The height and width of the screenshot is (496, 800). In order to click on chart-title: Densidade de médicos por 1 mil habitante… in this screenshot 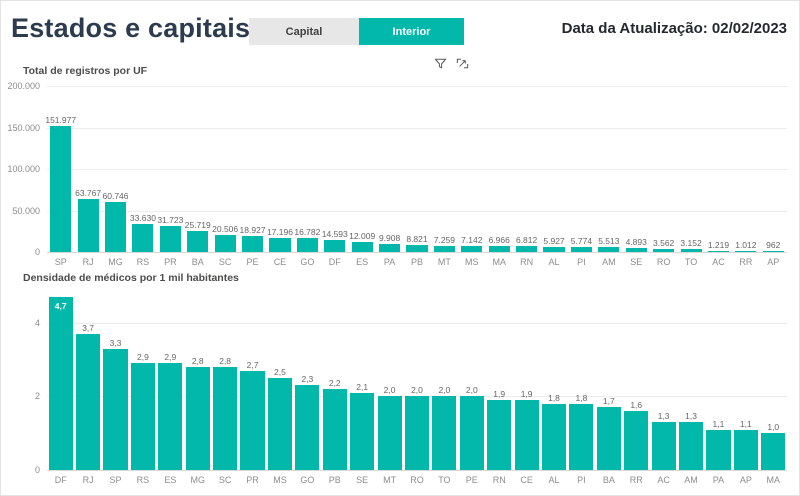, I will do `click(131, 278)`.